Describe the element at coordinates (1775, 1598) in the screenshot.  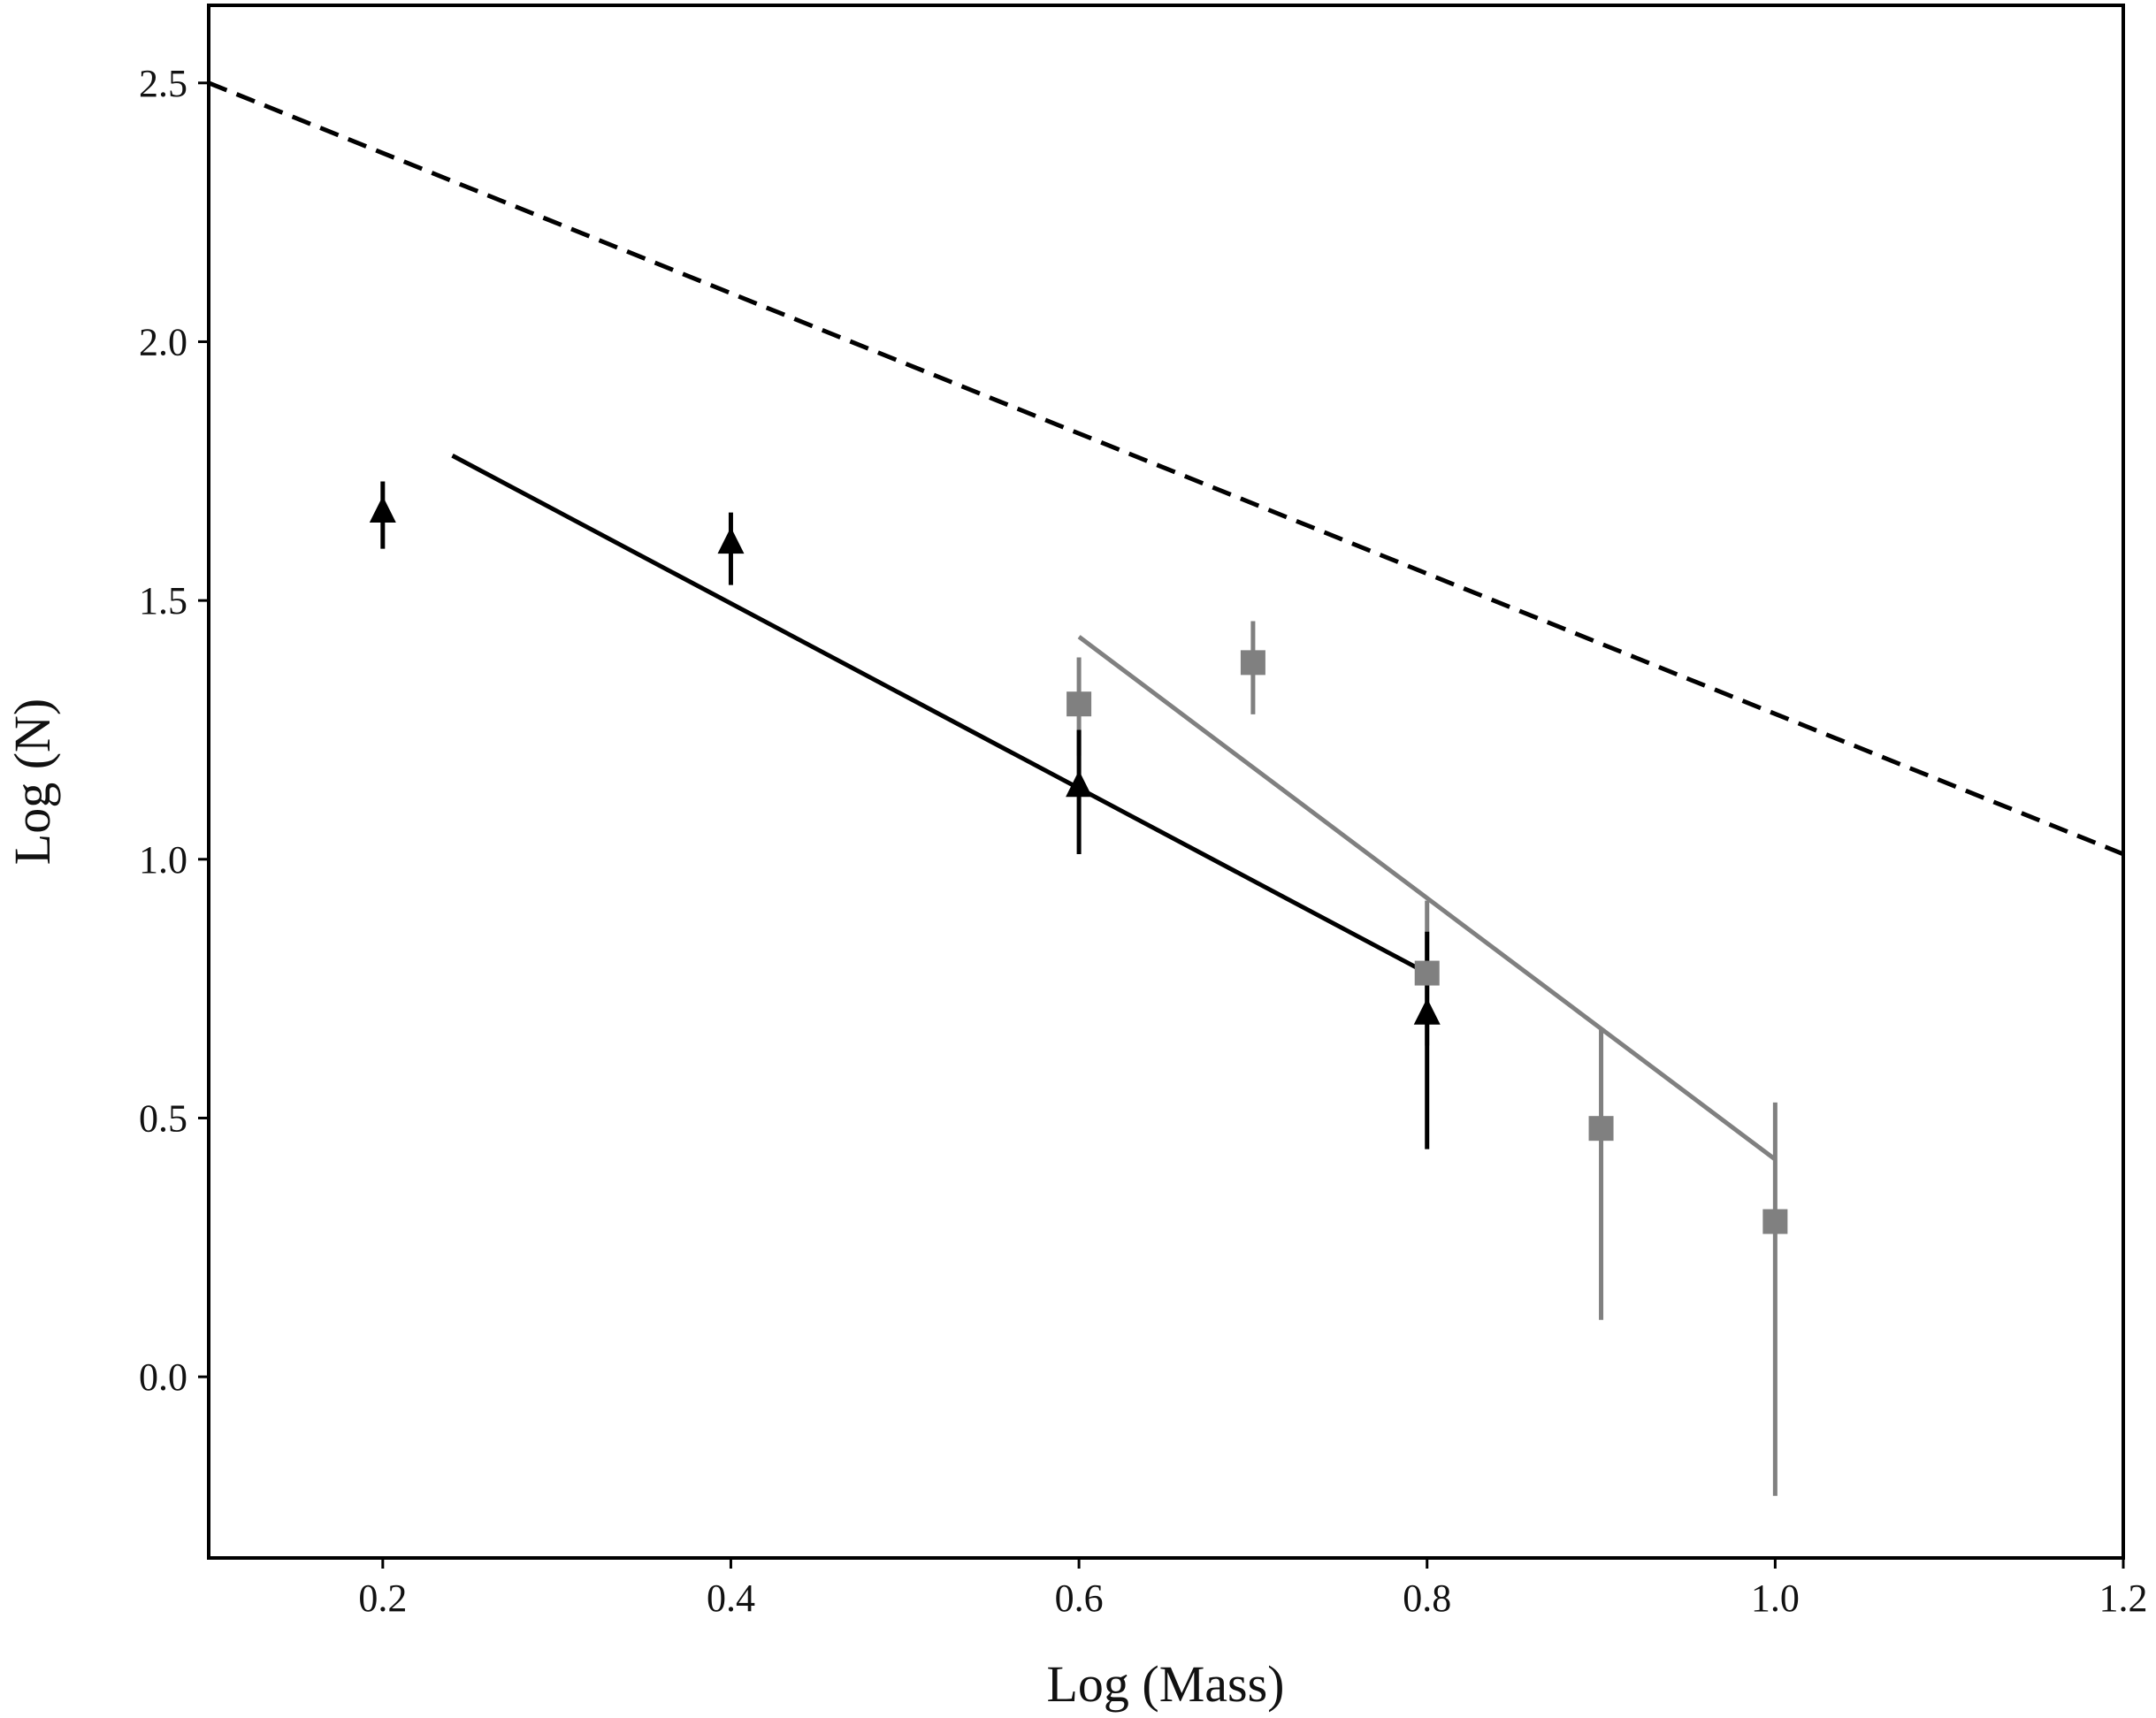
I see `x-tick-label: 1.0` at that location.